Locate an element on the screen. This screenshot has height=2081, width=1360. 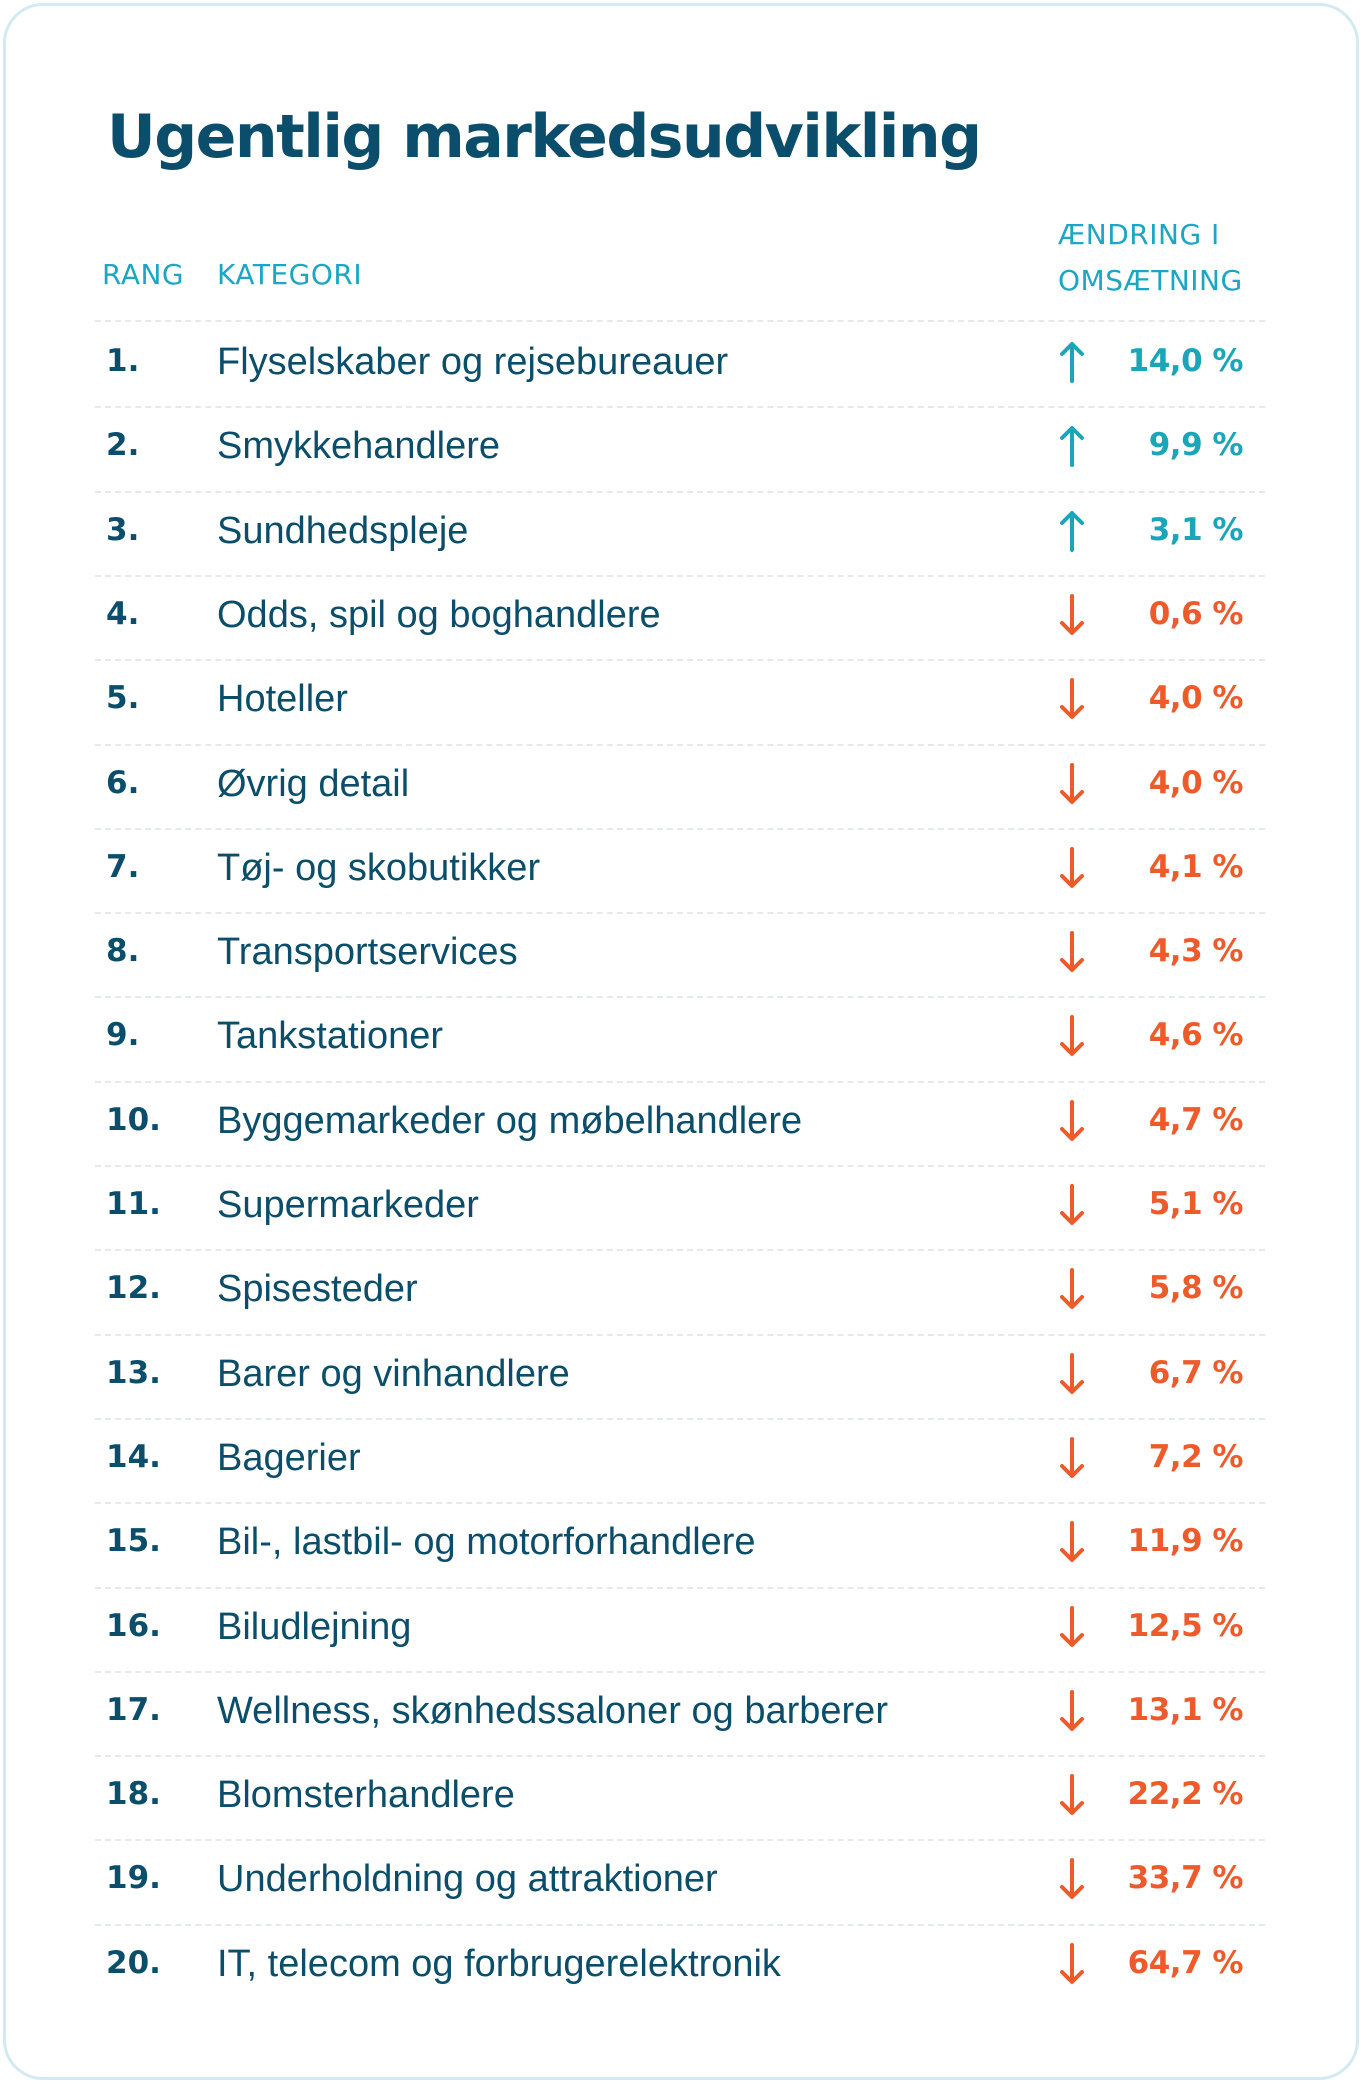
row-change-value: 0,6 % is located at coordinates (1196, 613).